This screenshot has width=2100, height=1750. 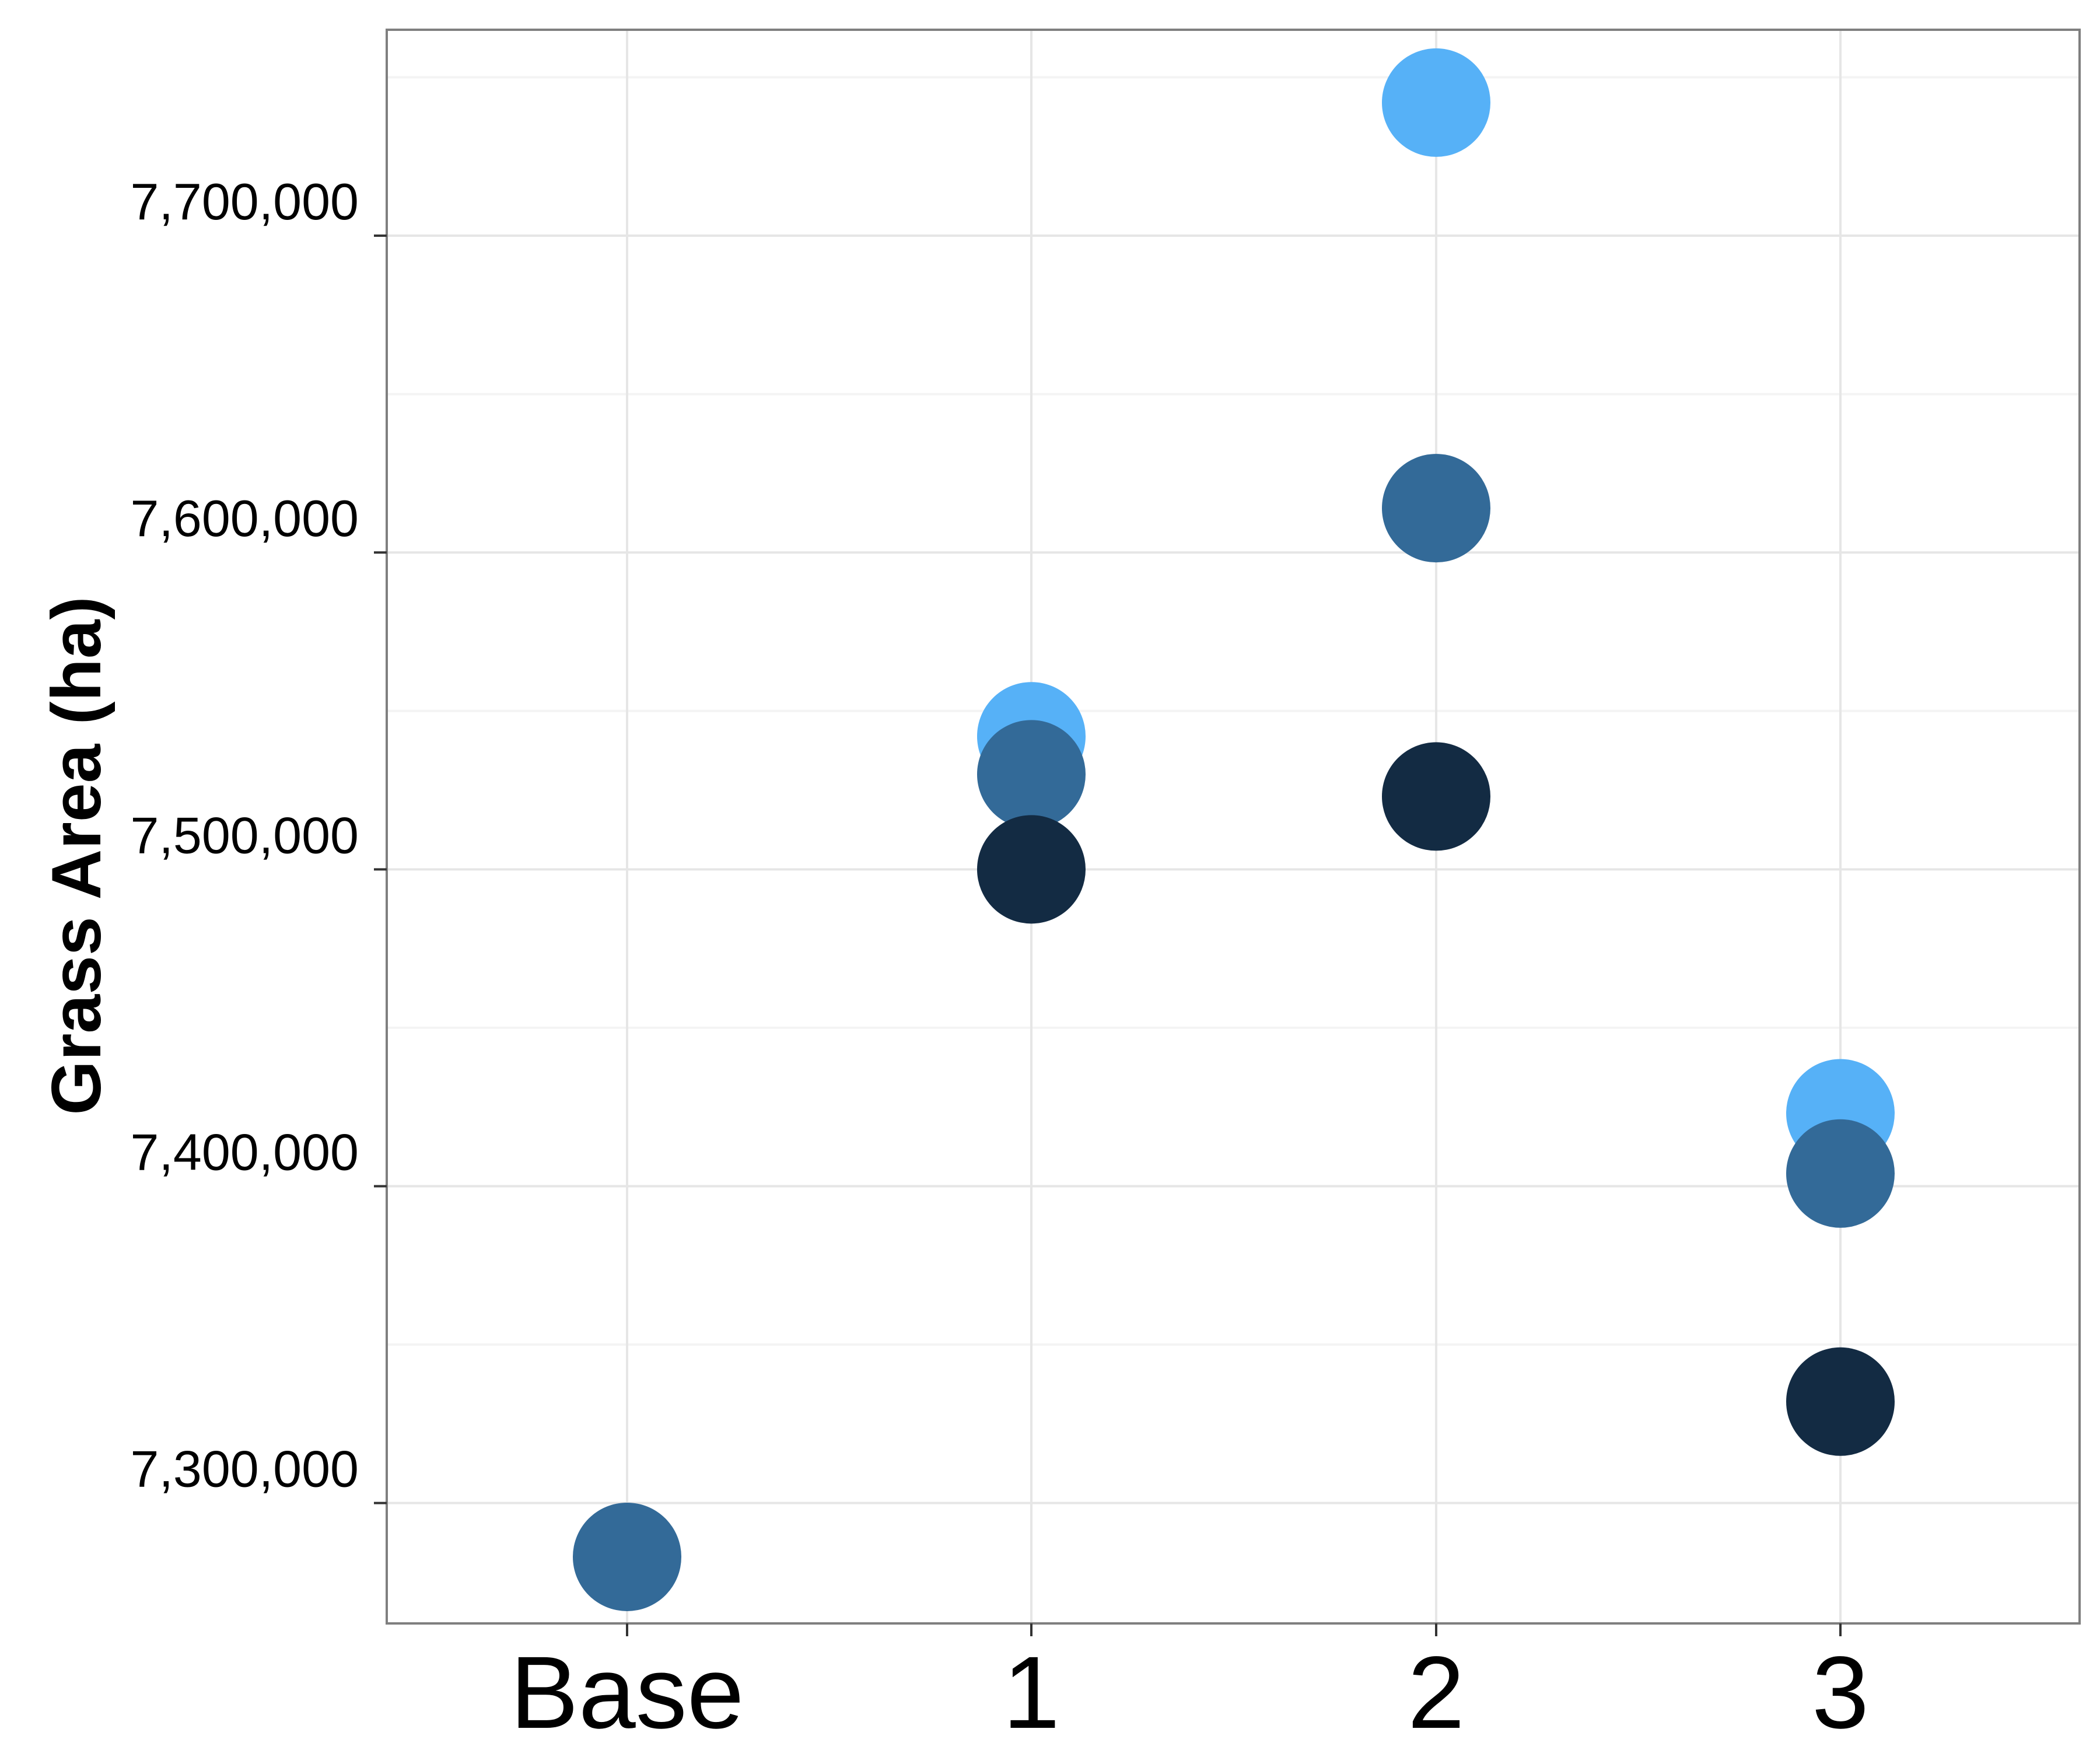 What do you see at coordinates (245, 1152) in the screenshot?
I see `y-tick-label: 7,400,000` at bounding box center [245, 1152].